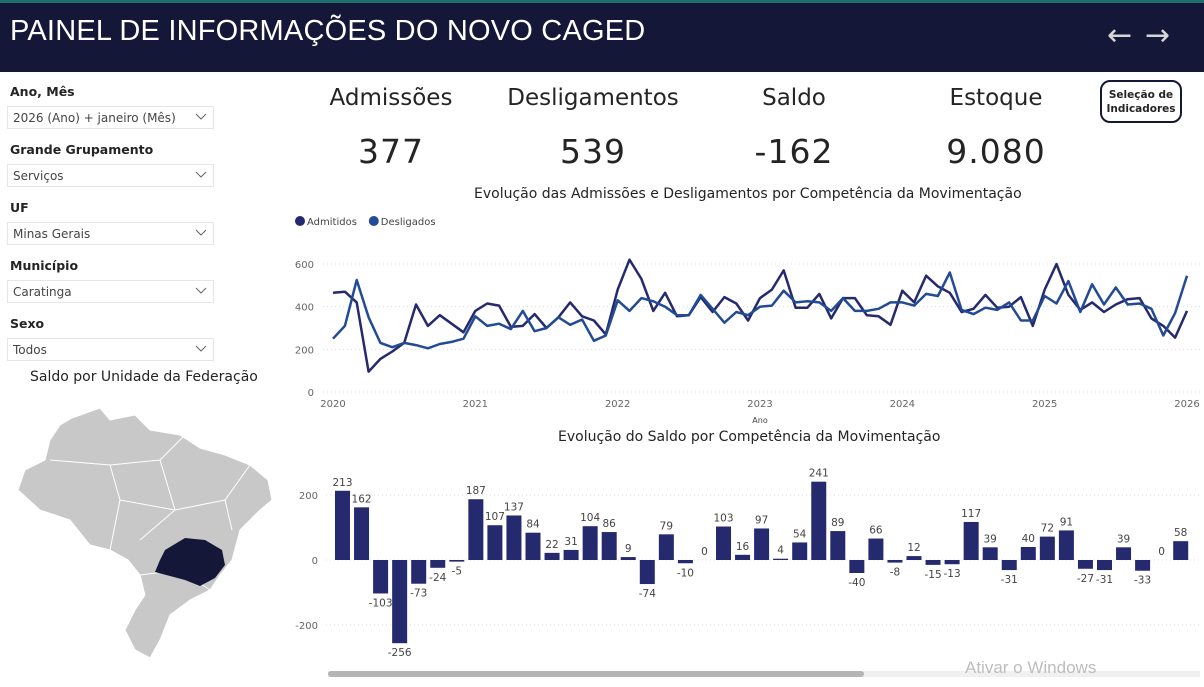 This screenshot has width=1204, height=687. I want to click on top-accent-line, so click(602, 1).